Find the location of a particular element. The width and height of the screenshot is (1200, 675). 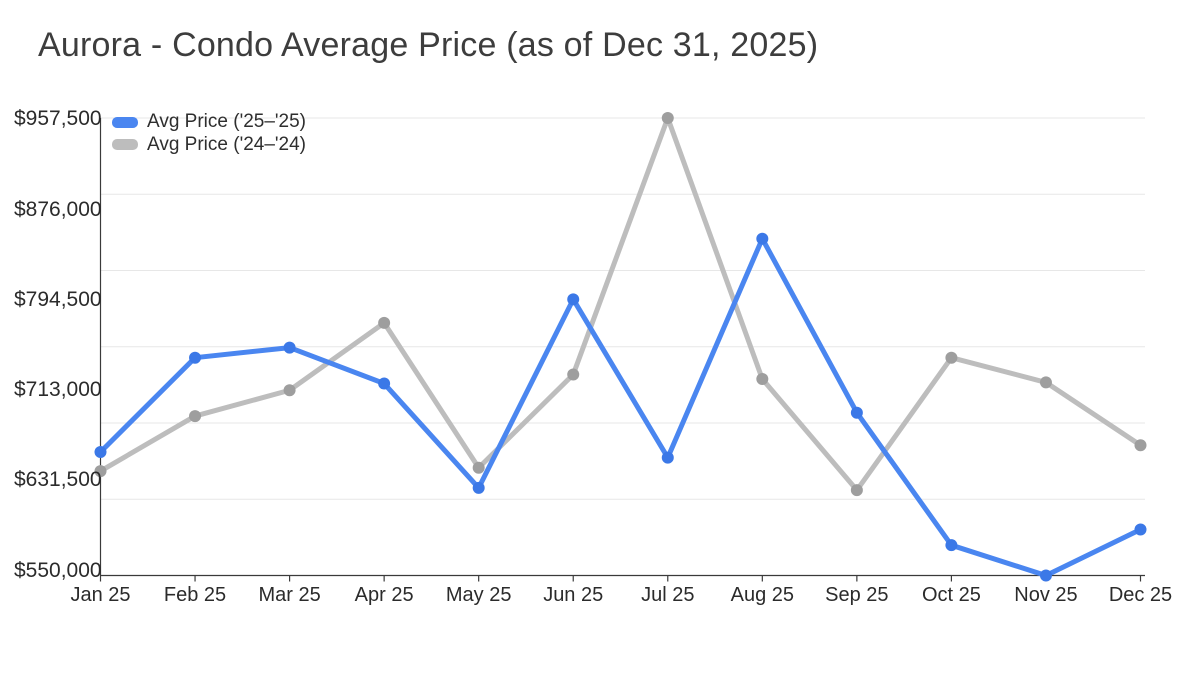

legend-label-24: Avg Price ('24–'24) is located at coordinates (226, 144).